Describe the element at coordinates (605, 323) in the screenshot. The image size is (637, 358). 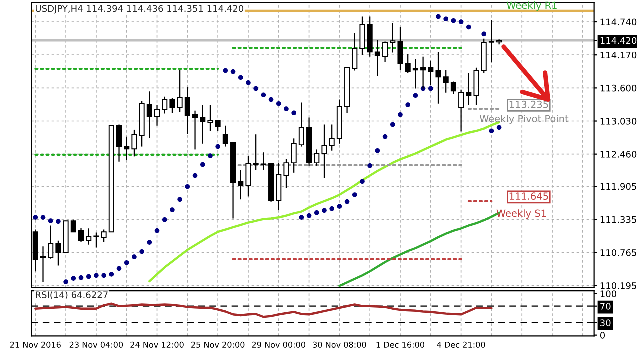
I see `y-tick-label: 30` at that location.